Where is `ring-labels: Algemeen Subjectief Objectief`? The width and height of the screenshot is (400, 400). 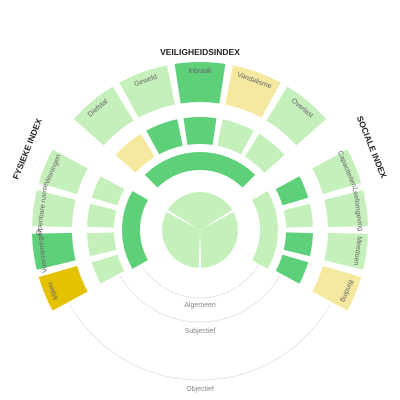 ring-labels: Algemeen Subjectief Objectief is located at coordinates (200, 347).